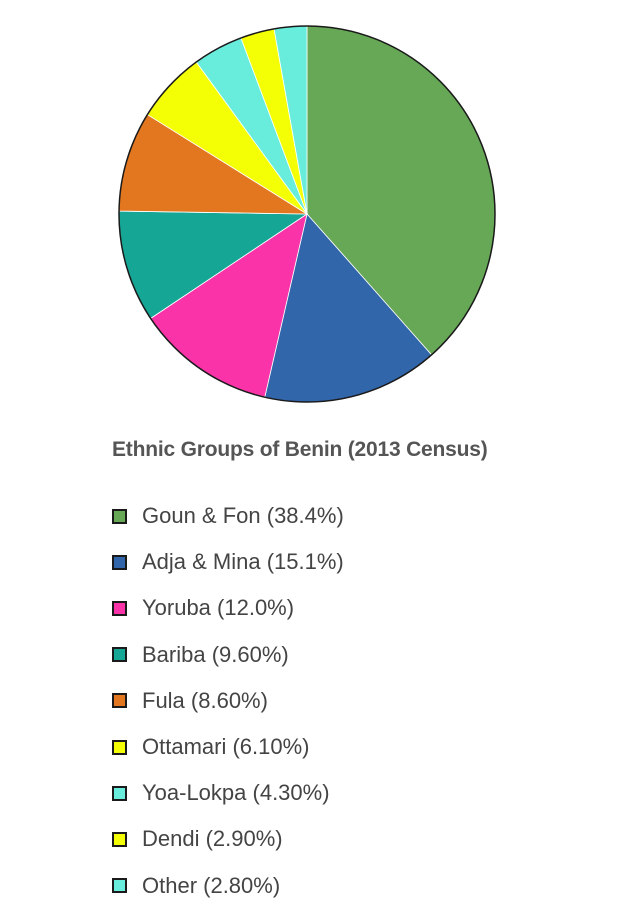 Image resolution: width=622 pixels, height=912 pixels. I want to click on legend-item-3: Bariba (9.60%), so click(228, 655).